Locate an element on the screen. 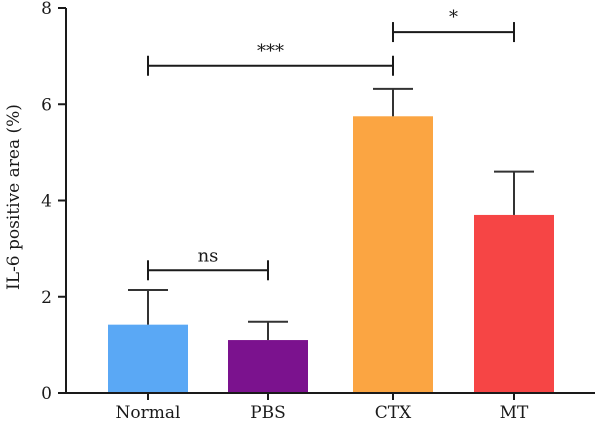 This screenshot has width=600, height=423. significance-label: * is located at coordinates (453, 17).